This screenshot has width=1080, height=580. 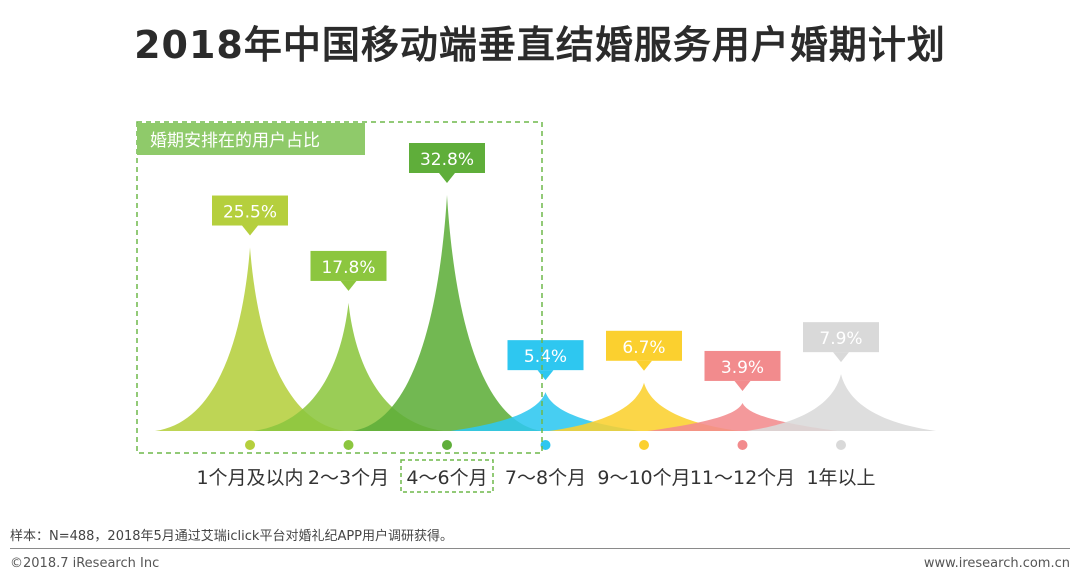 I want to click on value-label-3: 5.4%, so click(x=545, y=357).